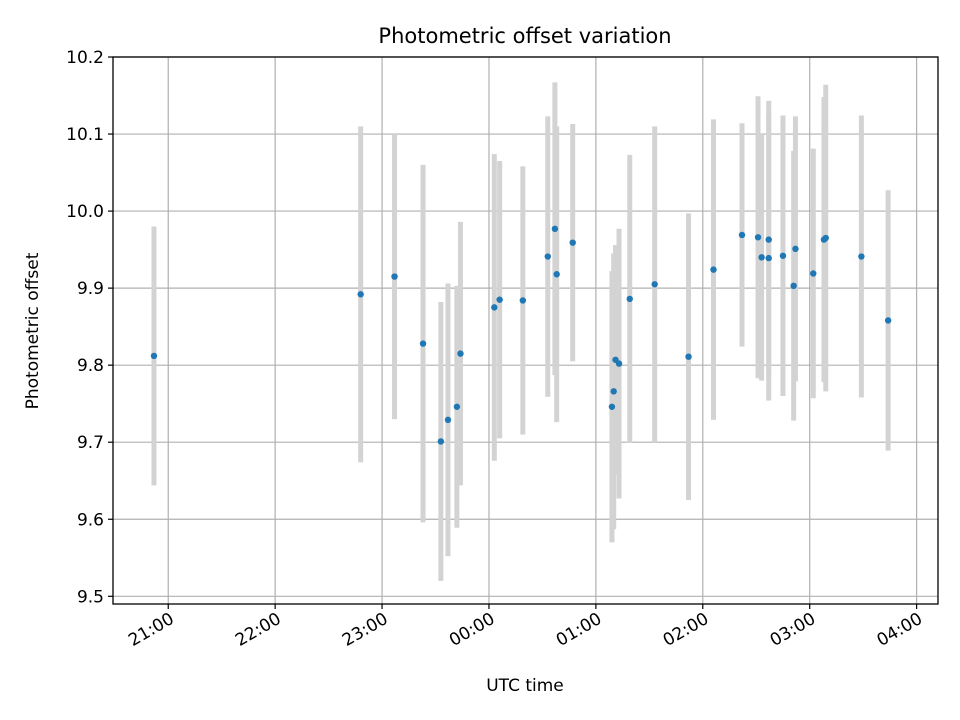  Describe the element at coordinates (90, 597) in the screenshot. I see `y-tick-label: 9.5` at that location.